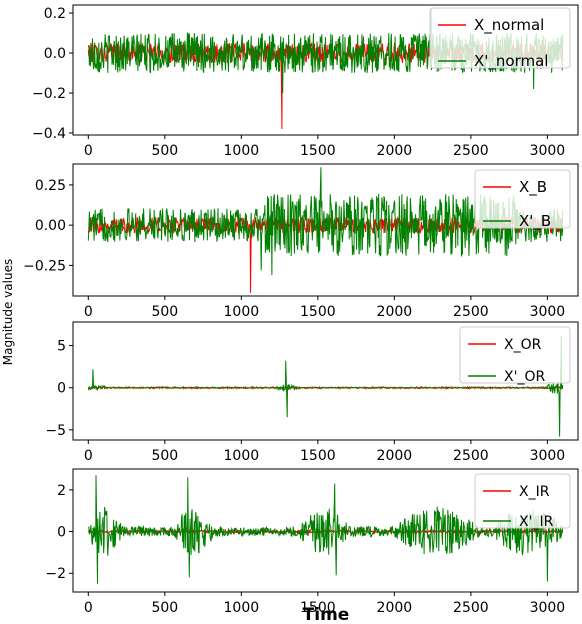 This screenshot has width=582, height=624. I want to click on legend-entry: X_B, so click(533, 187).